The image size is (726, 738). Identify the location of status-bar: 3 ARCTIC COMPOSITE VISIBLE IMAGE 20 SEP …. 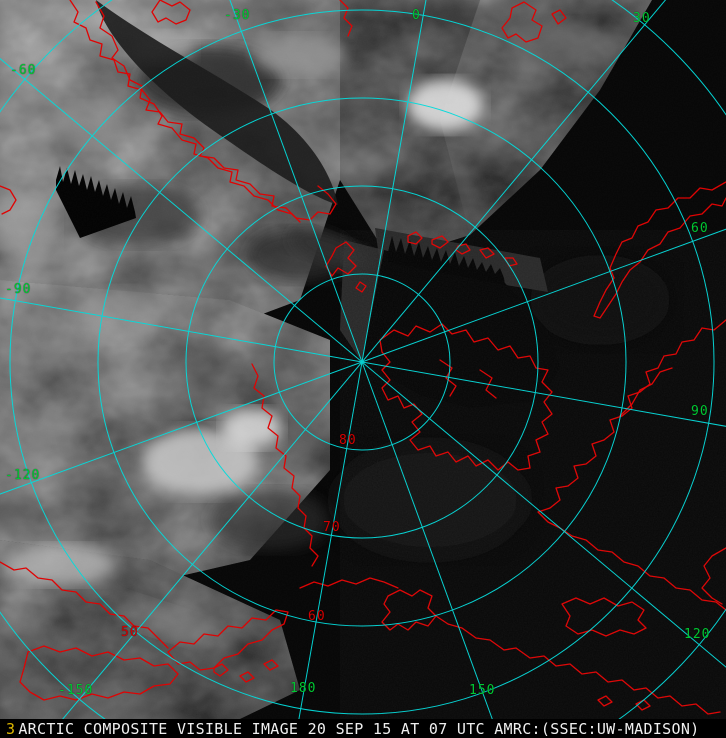
(363, 728).